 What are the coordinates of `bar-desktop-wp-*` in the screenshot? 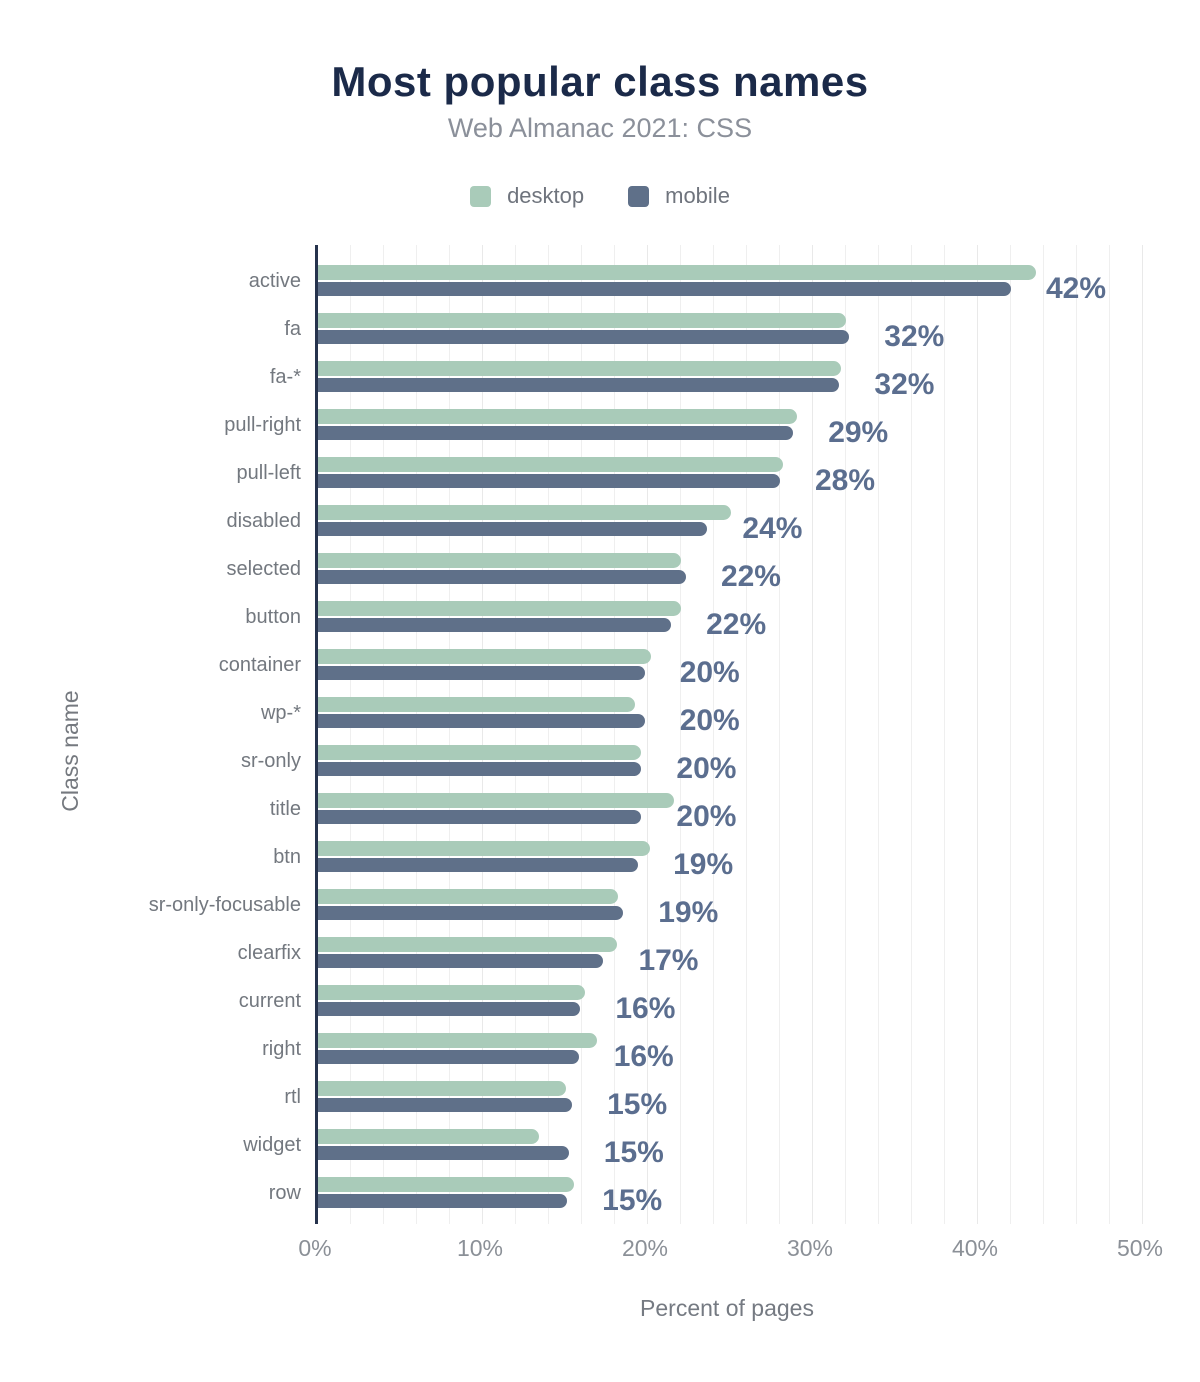 It's located at (476, 704).